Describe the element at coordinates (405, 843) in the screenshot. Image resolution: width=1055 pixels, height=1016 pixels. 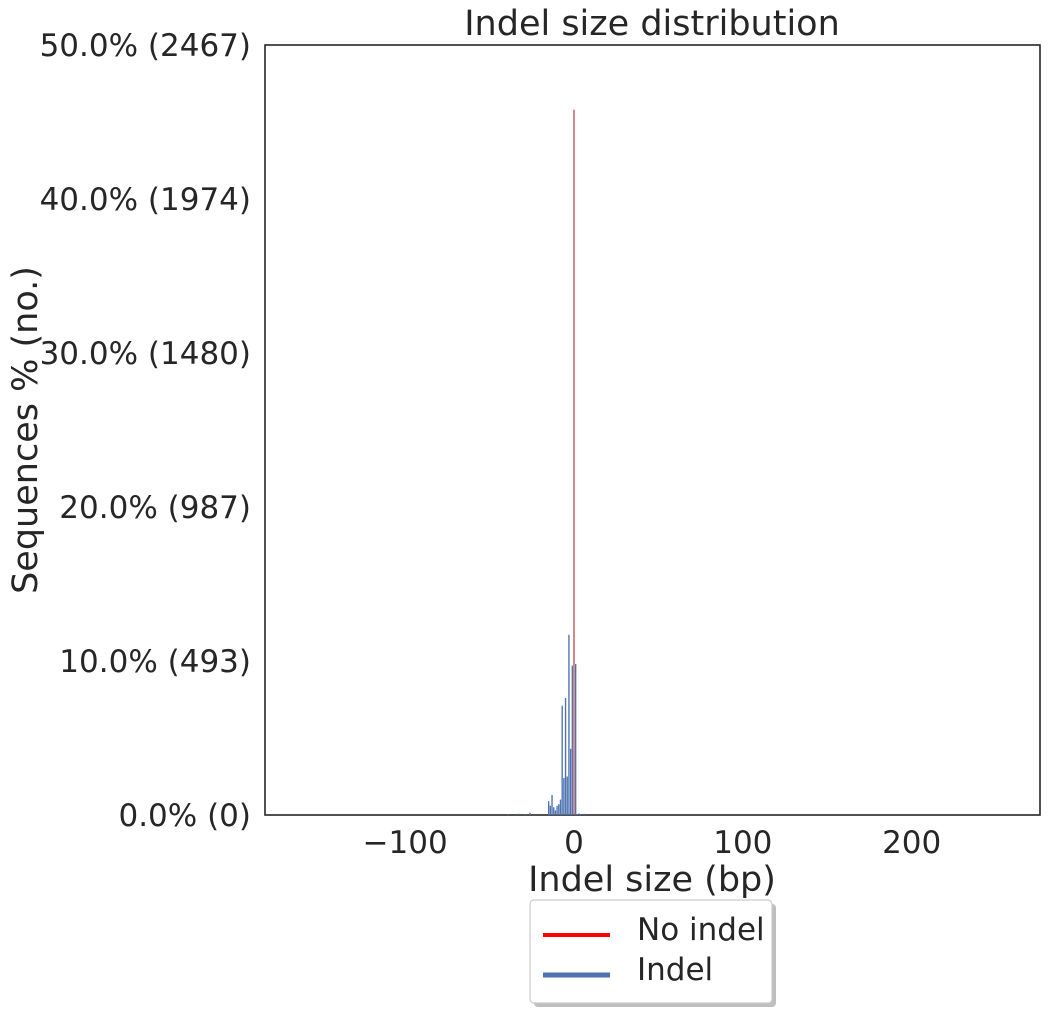
I see `x-tick-label: −100` at that location.